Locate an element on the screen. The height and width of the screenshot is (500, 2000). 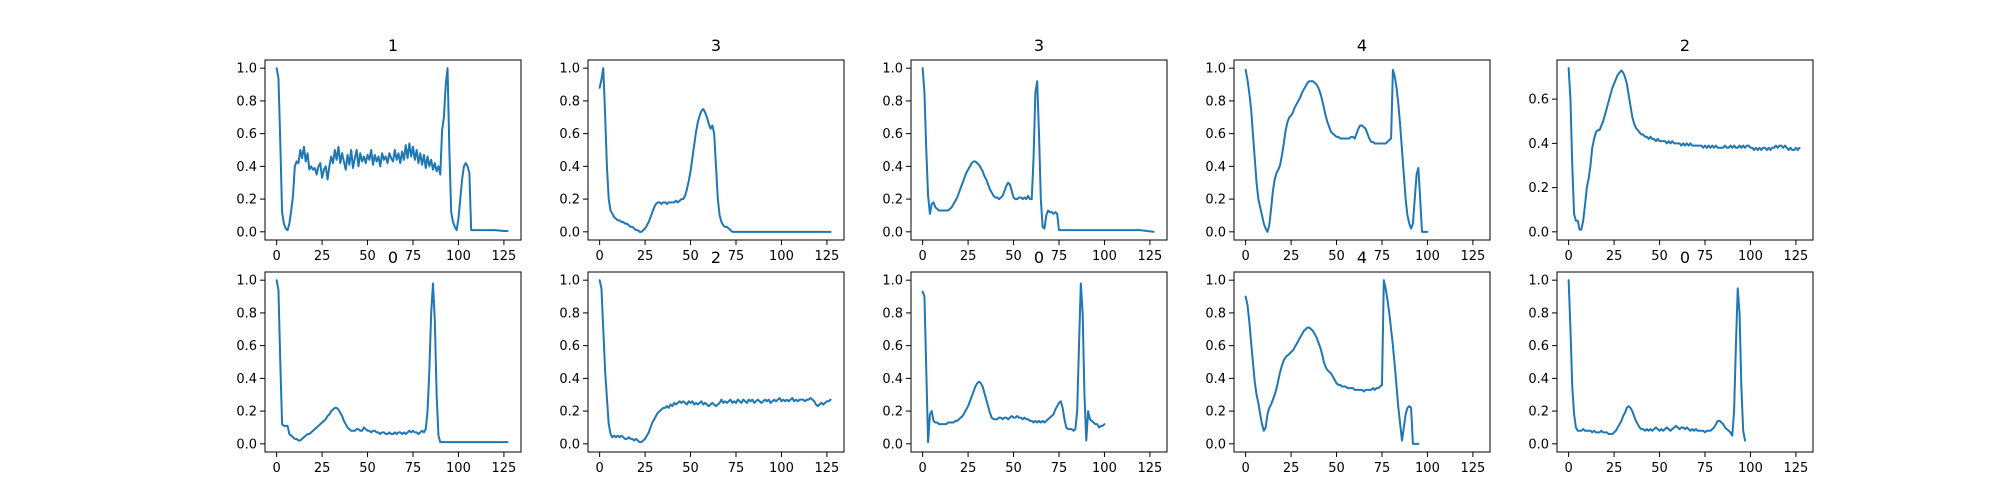
subplot-title: 1 is located at coordinates (393, 45).